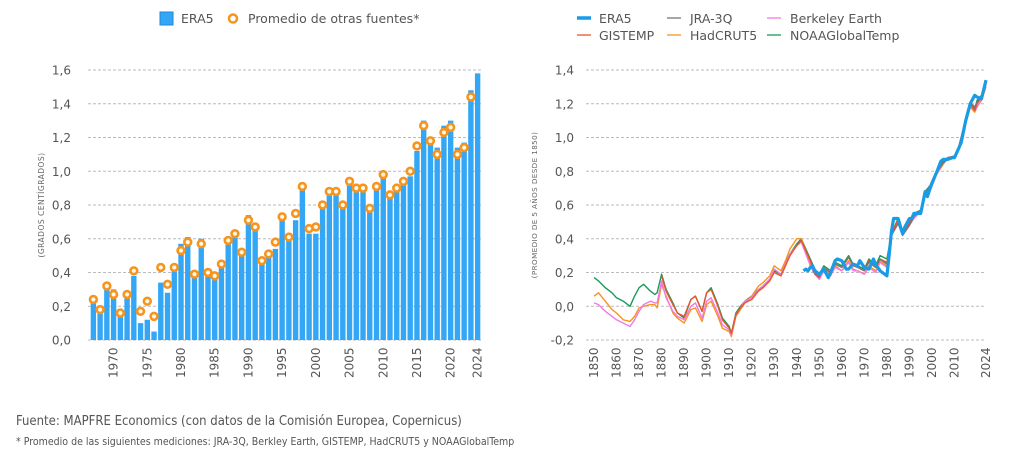 This screenshot has width=1018, height=459. Describe the element at coordinates (844, 35) in the screenshot. I see `legend-label-noaa: NOAAGlobalTemp` at that location.